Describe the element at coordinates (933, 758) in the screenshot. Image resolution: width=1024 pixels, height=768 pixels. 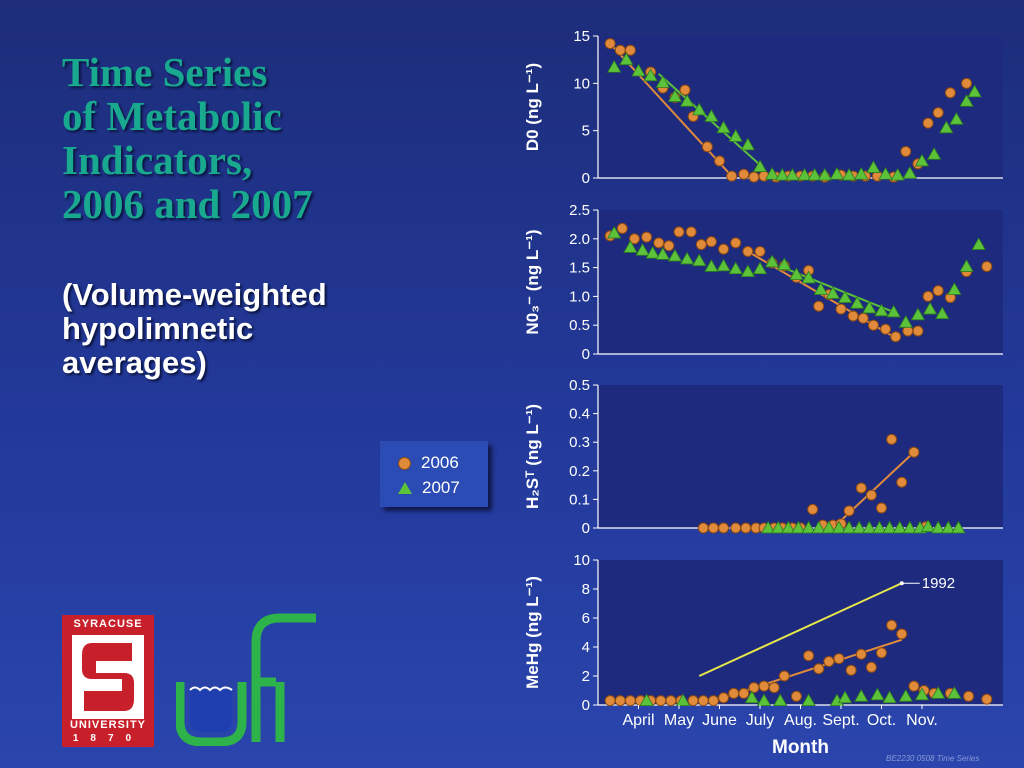
I see `footer-note: BE2230 0508 Time Series` at that location.